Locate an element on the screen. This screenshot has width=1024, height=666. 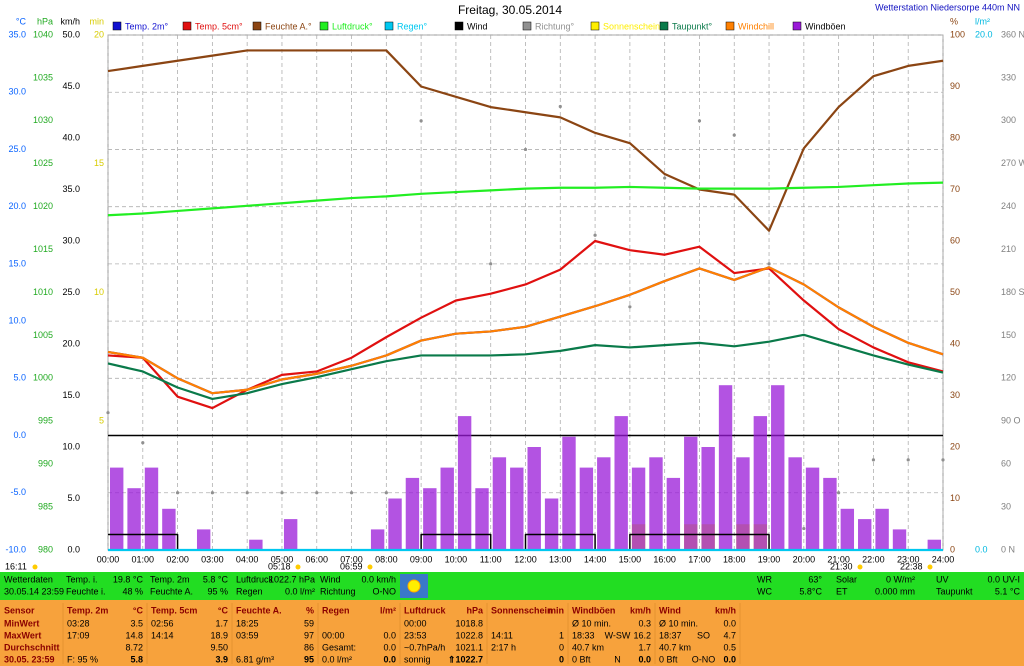
header-cell: Regen is located at coordinates (336, 610).